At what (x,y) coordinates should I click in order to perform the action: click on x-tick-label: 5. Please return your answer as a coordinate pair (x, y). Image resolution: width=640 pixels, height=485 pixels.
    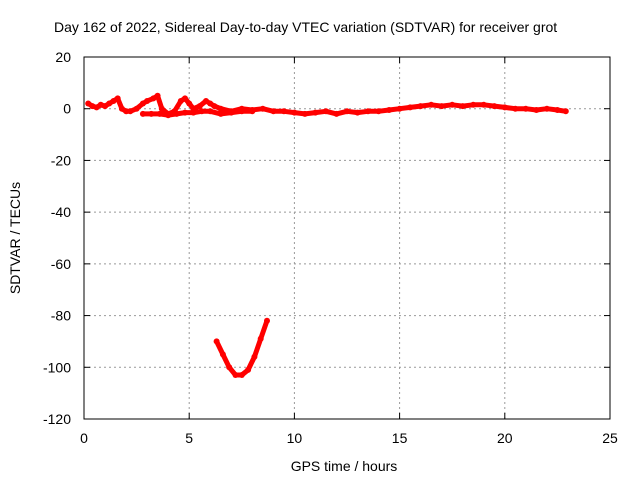
    Looking at the image, I should click on (189, 438).